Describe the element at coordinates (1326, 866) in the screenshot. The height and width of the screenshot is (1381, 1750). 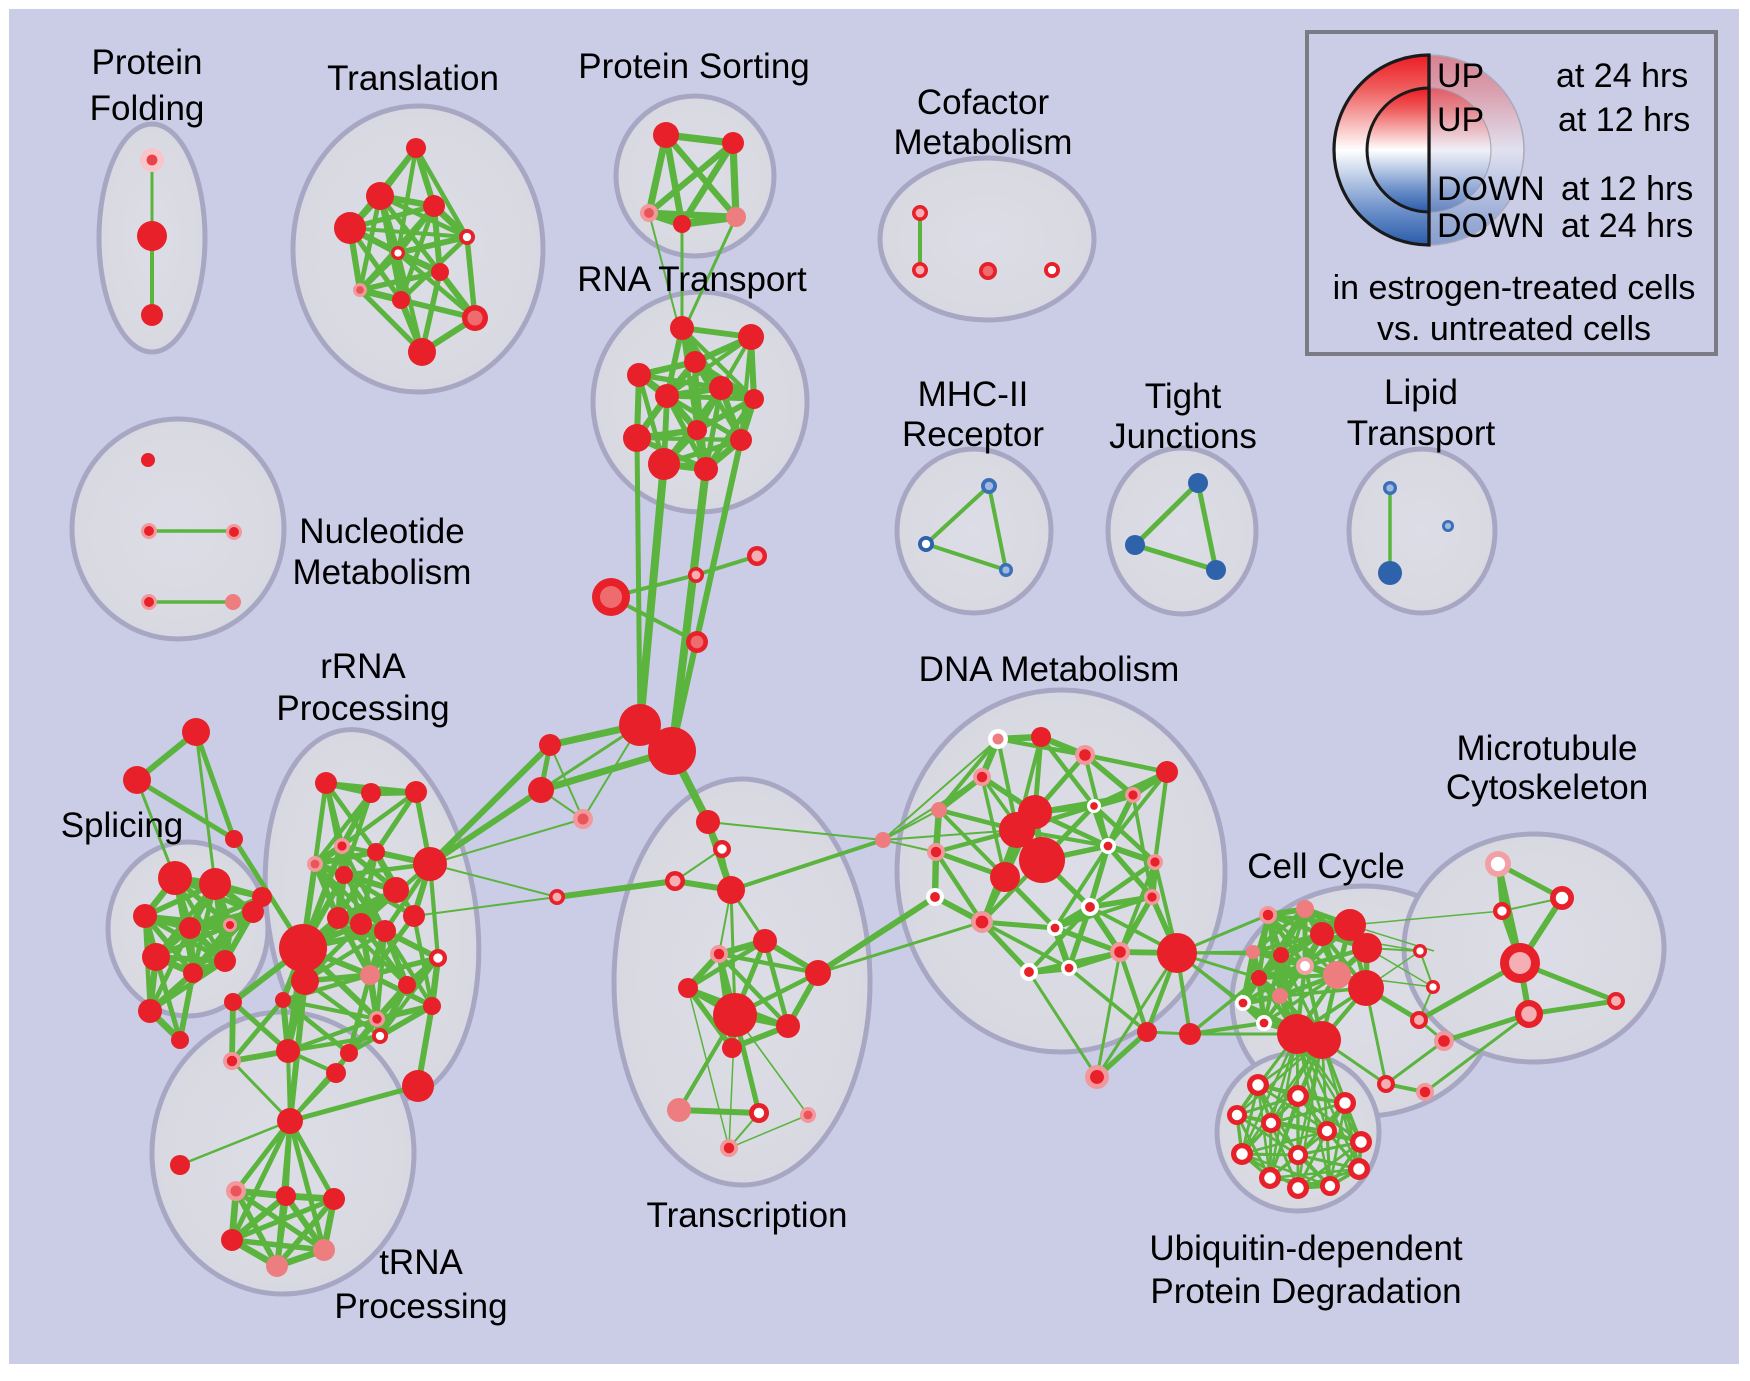
I see `svg-text: Cell Cycle` at that location.